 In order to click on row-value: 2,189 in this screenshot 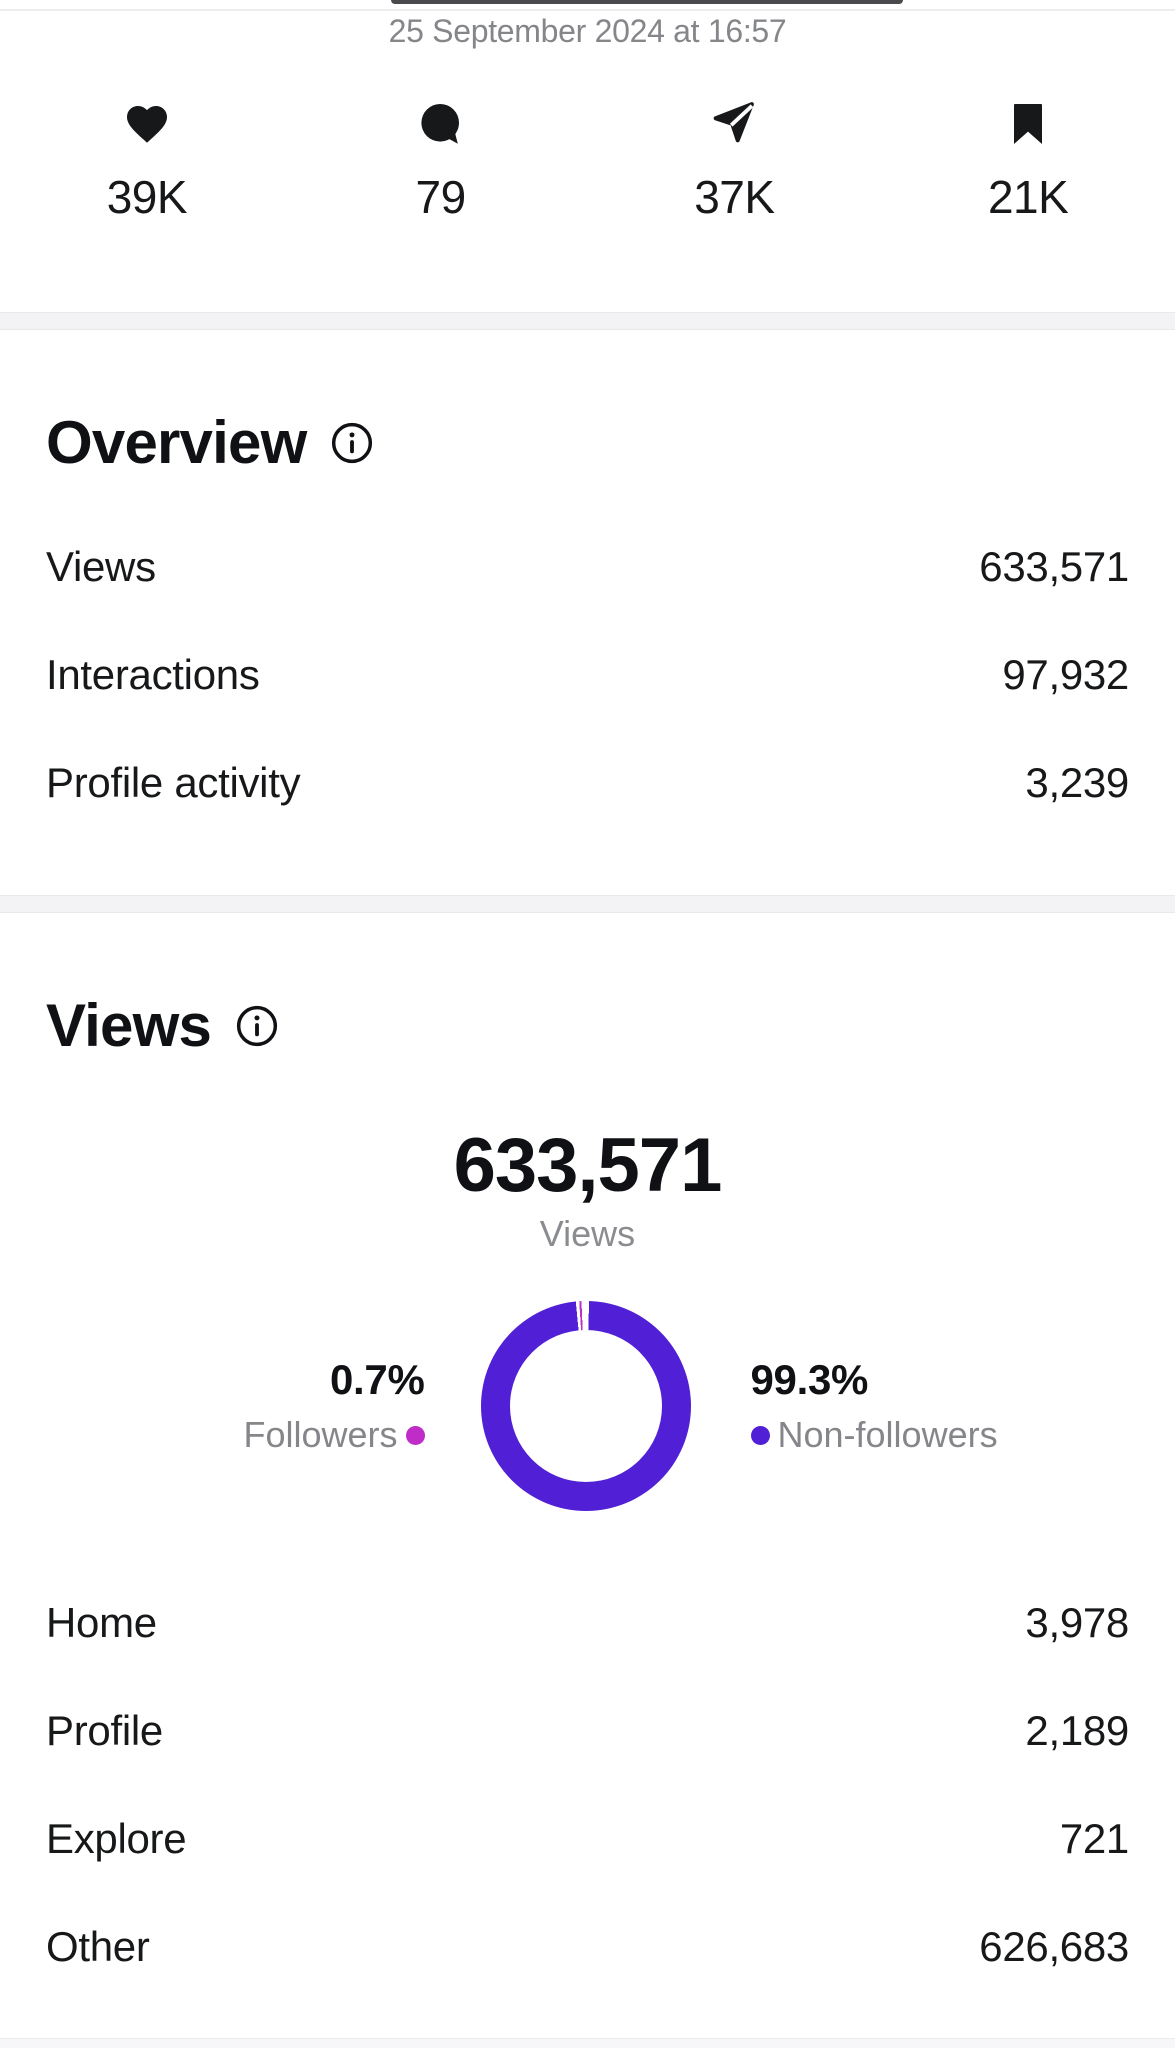, I will do `click(1077, 1730)`.